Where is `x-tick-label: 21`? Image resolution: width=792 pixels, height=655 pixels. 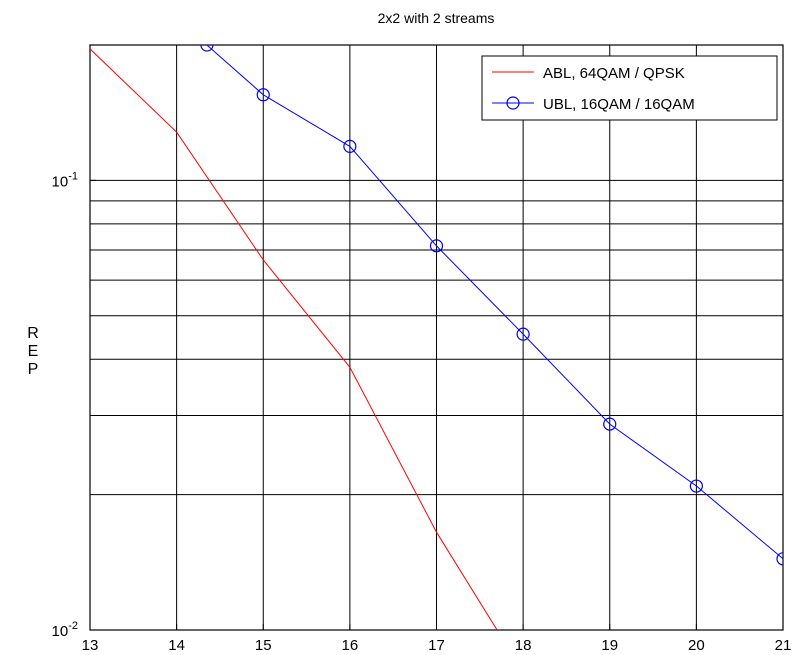
x-tick-label: 21 is located at coordinates (783, 645).